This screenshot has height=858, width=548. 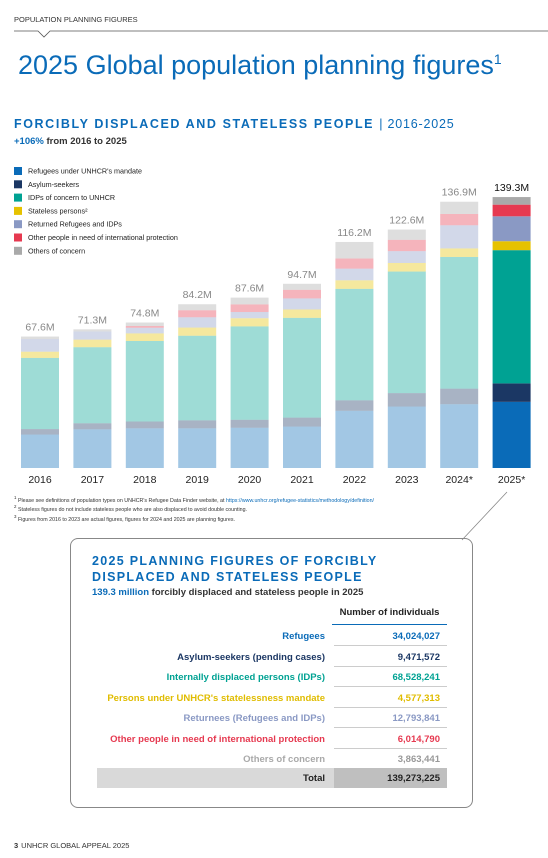 What do you see at coordinates (85, 171) in the screenshot?
I see `legend-label: Refugees under UNHCR's mandate` at bounding box center [85, 171].